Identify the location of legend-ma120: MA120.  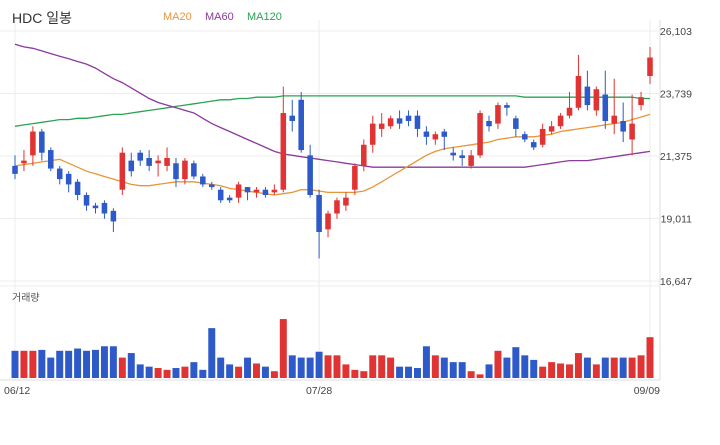
(264, 17).